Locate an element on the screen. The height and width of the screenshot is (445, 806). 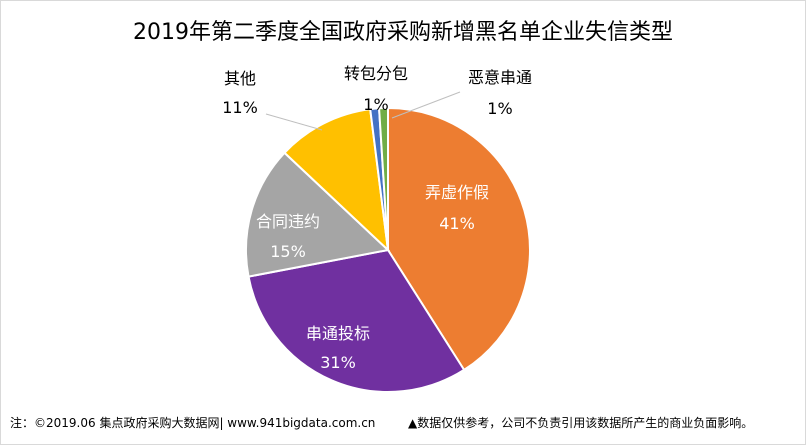
slice-percent-3: 15% is located at coordinates (288, 251).